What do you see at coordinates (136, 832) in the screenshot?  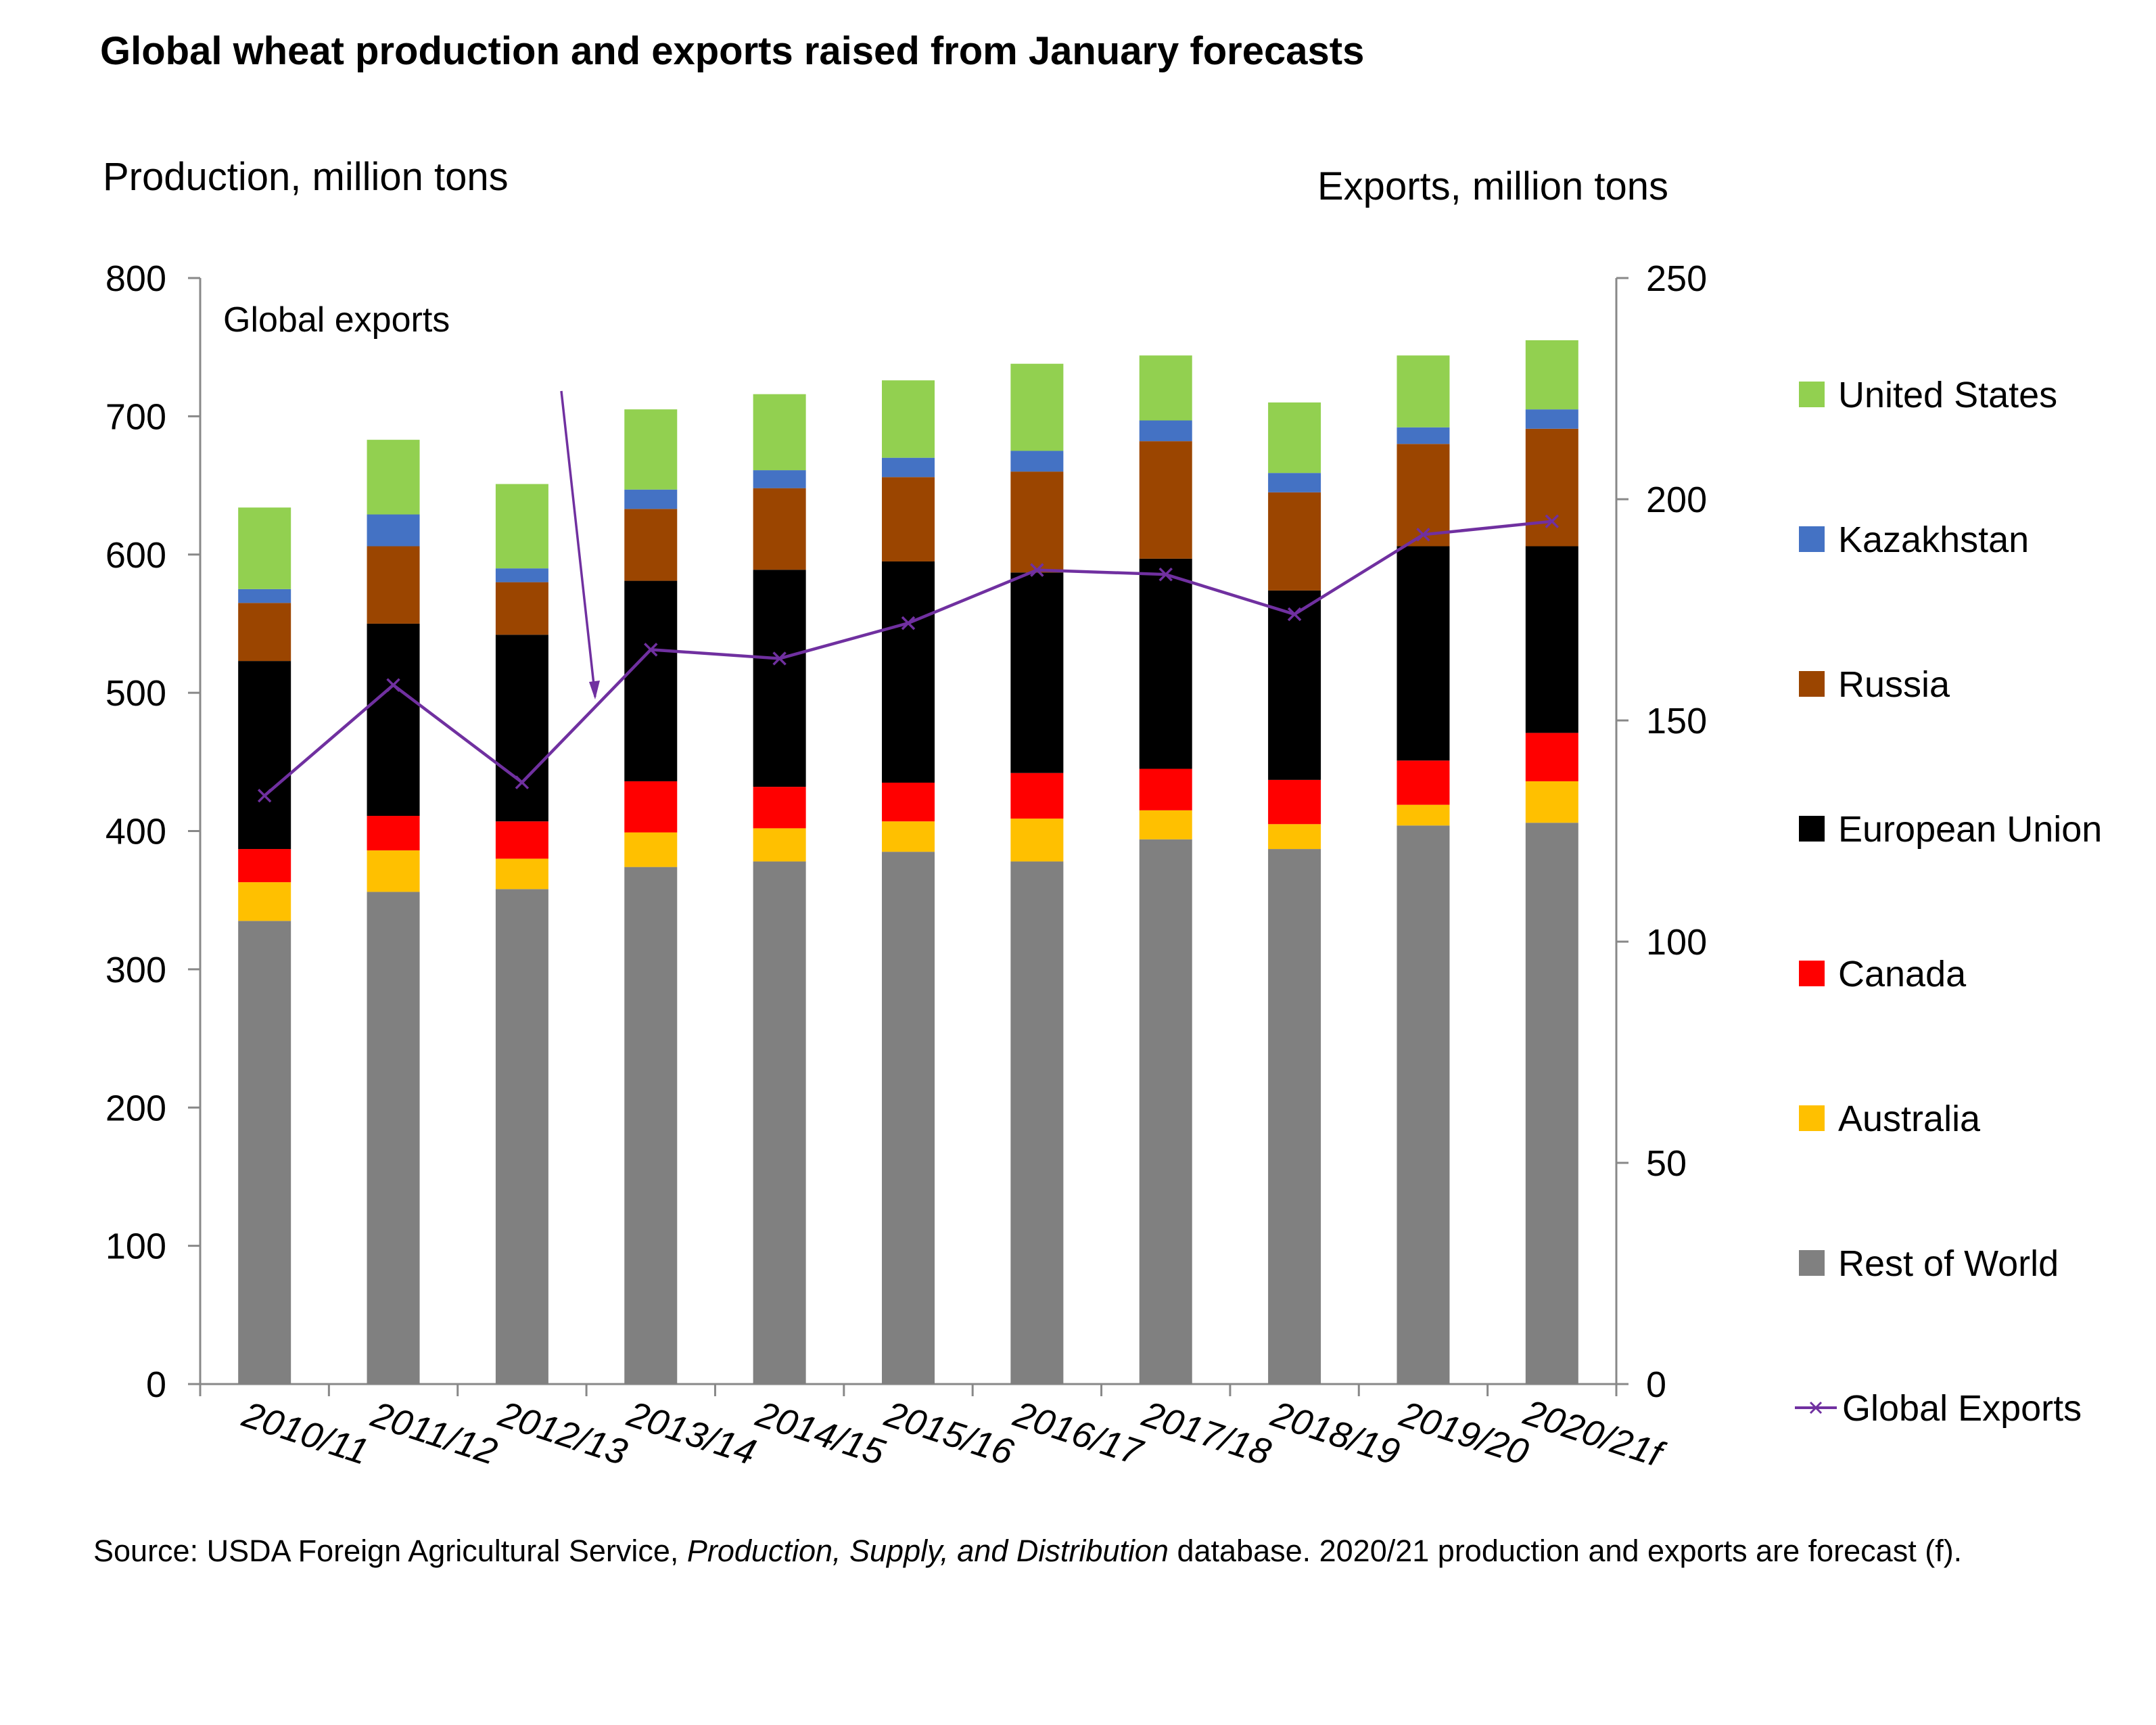 I see `left-tick-label: 400` at bounding box center [136, 832].